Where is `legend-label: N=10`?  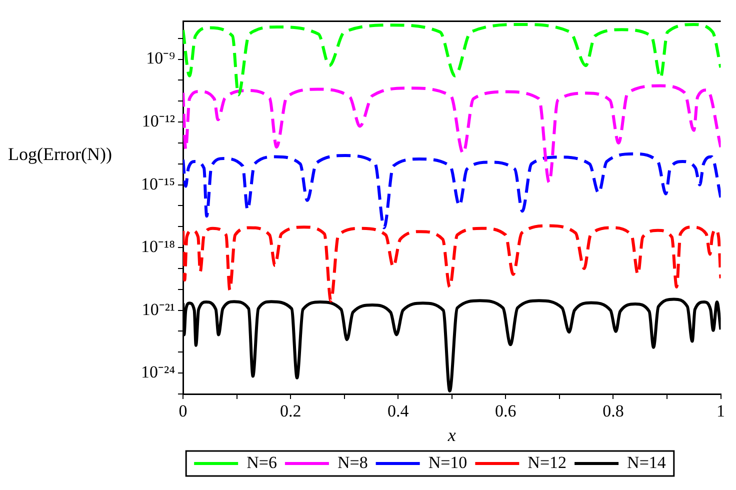 legend-label: N=10 is located at coordinates (448, 462).